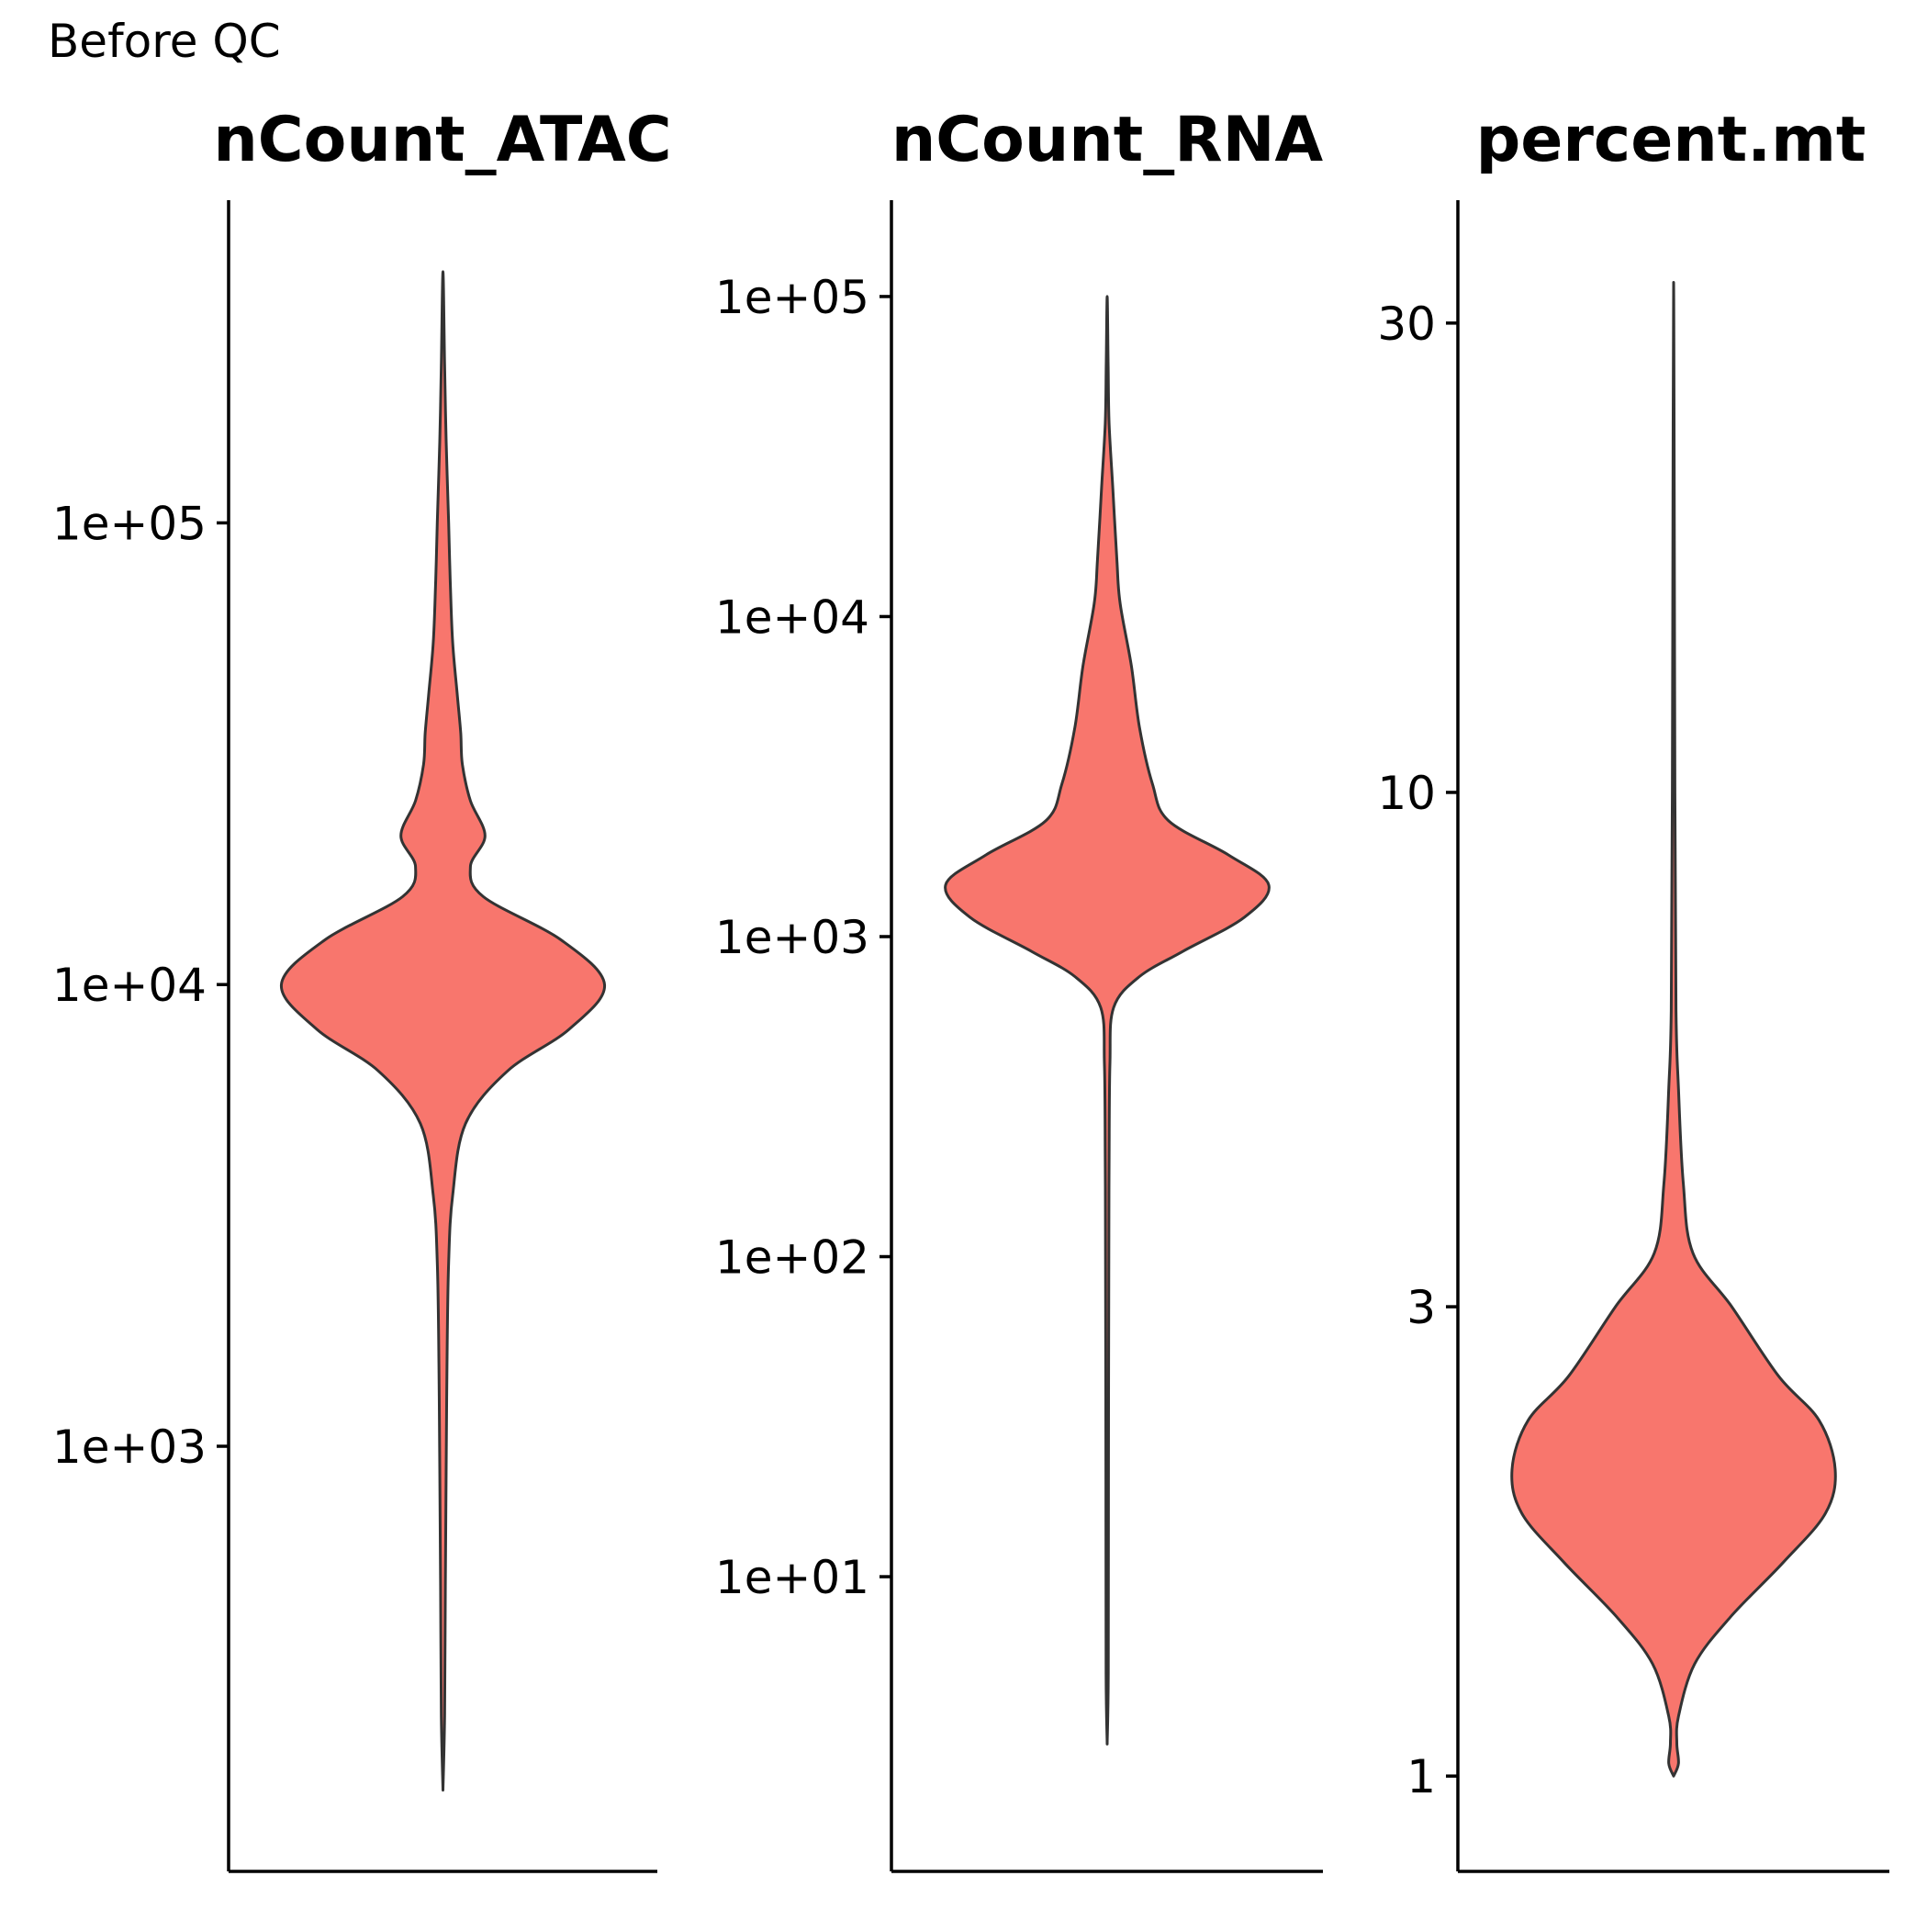  Describe the element at coordinates (442, 140) in the screenshot. I see `facet-title: nCount_ATAC` at that location.